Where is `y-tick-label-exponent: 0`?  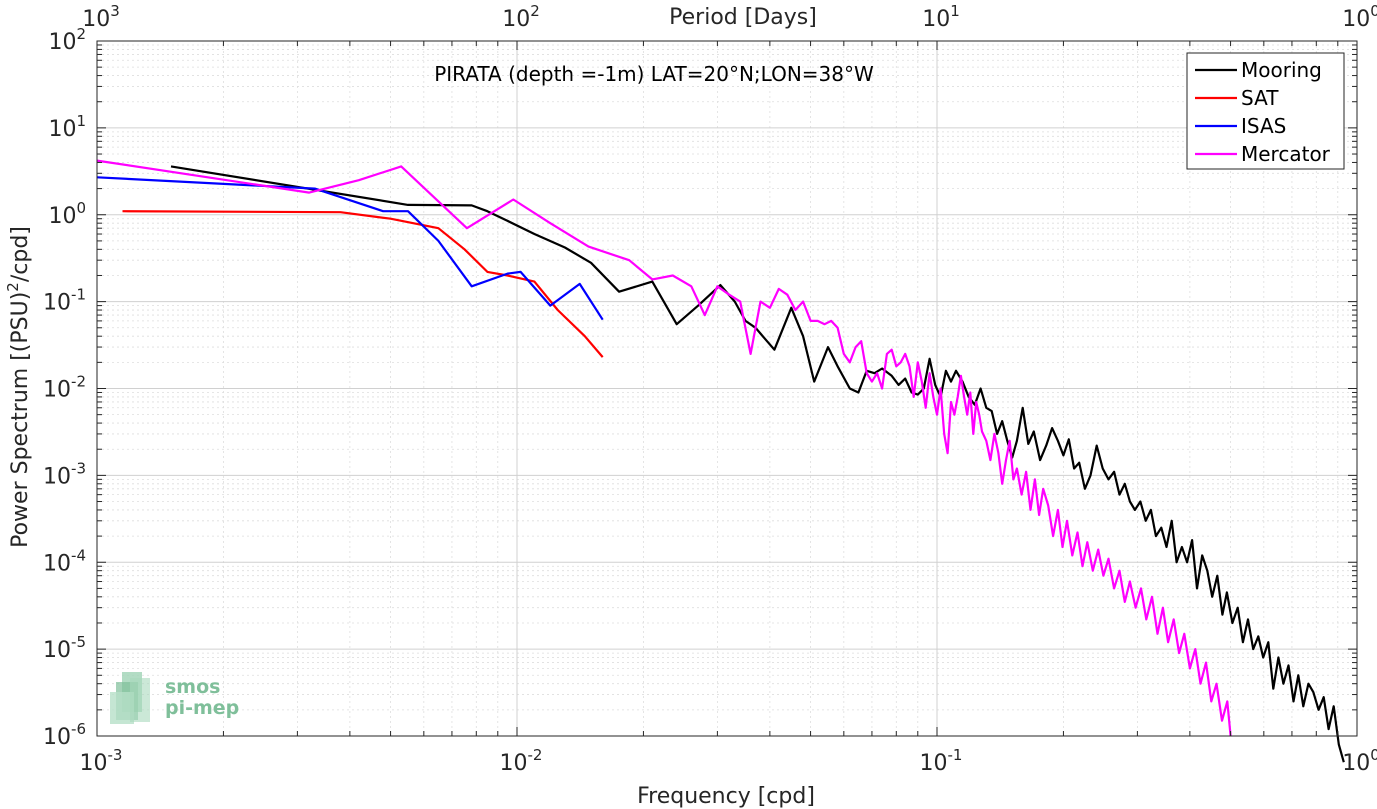 y-tick-label-exponent: 0 is located at coordinates (81, 208).